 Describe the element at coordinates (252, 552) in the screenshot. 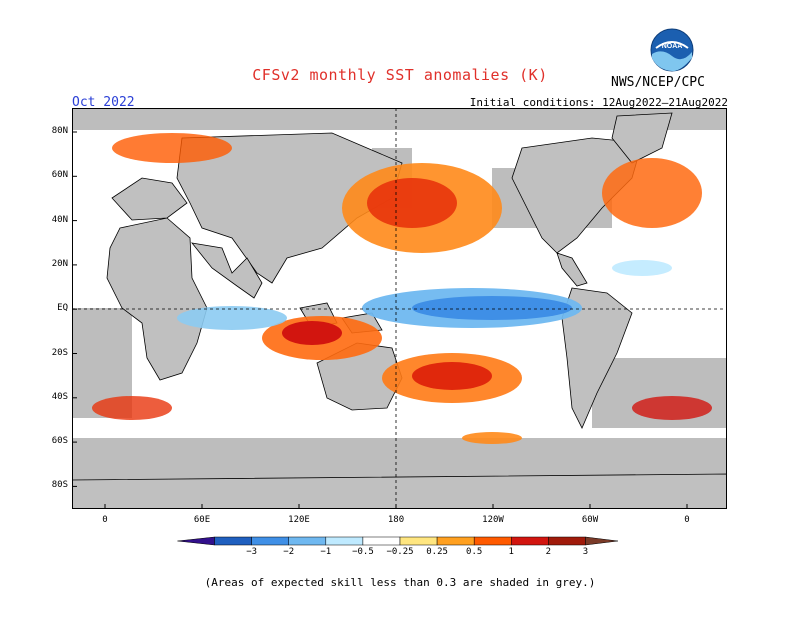

I see `colorbar-tick-label: −3` at that location.